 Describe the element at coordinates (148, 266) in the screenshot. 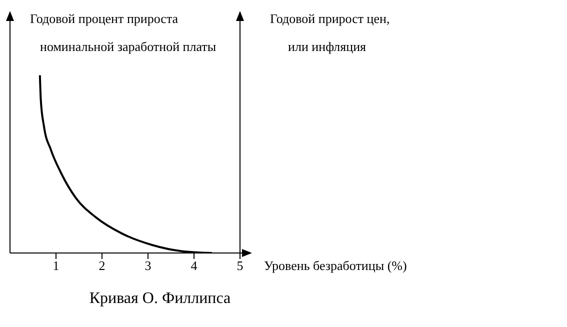

I see `x-tick-label: 3` at that location.